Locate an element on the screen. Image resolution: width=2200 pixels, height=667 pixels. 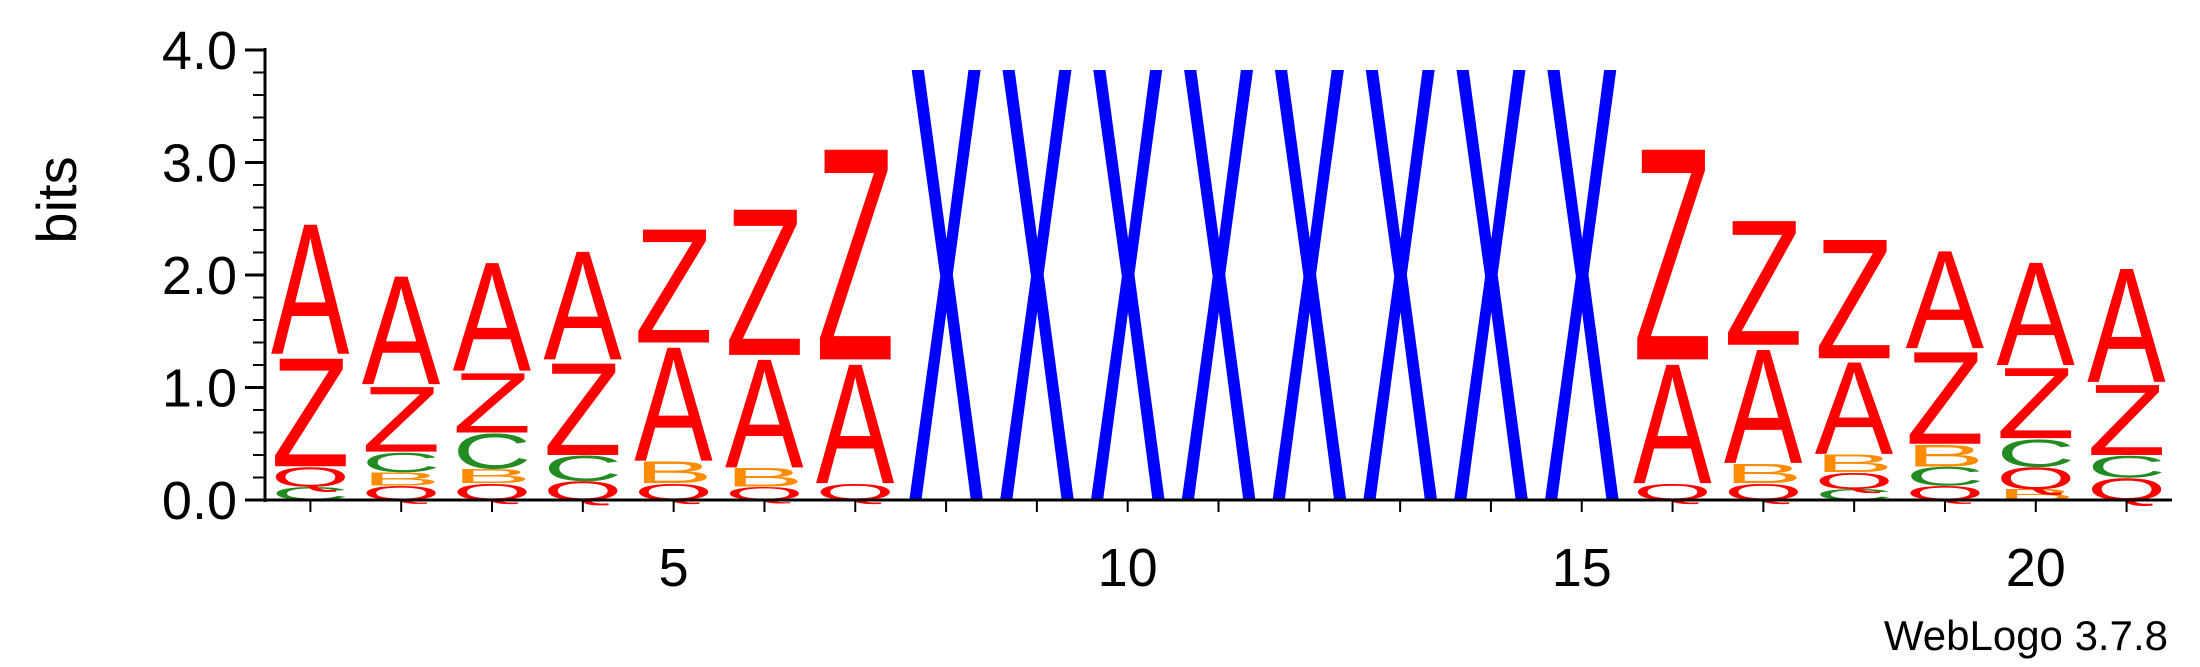
y-tick-label: 0.0 is located at coordinates (199, 501).